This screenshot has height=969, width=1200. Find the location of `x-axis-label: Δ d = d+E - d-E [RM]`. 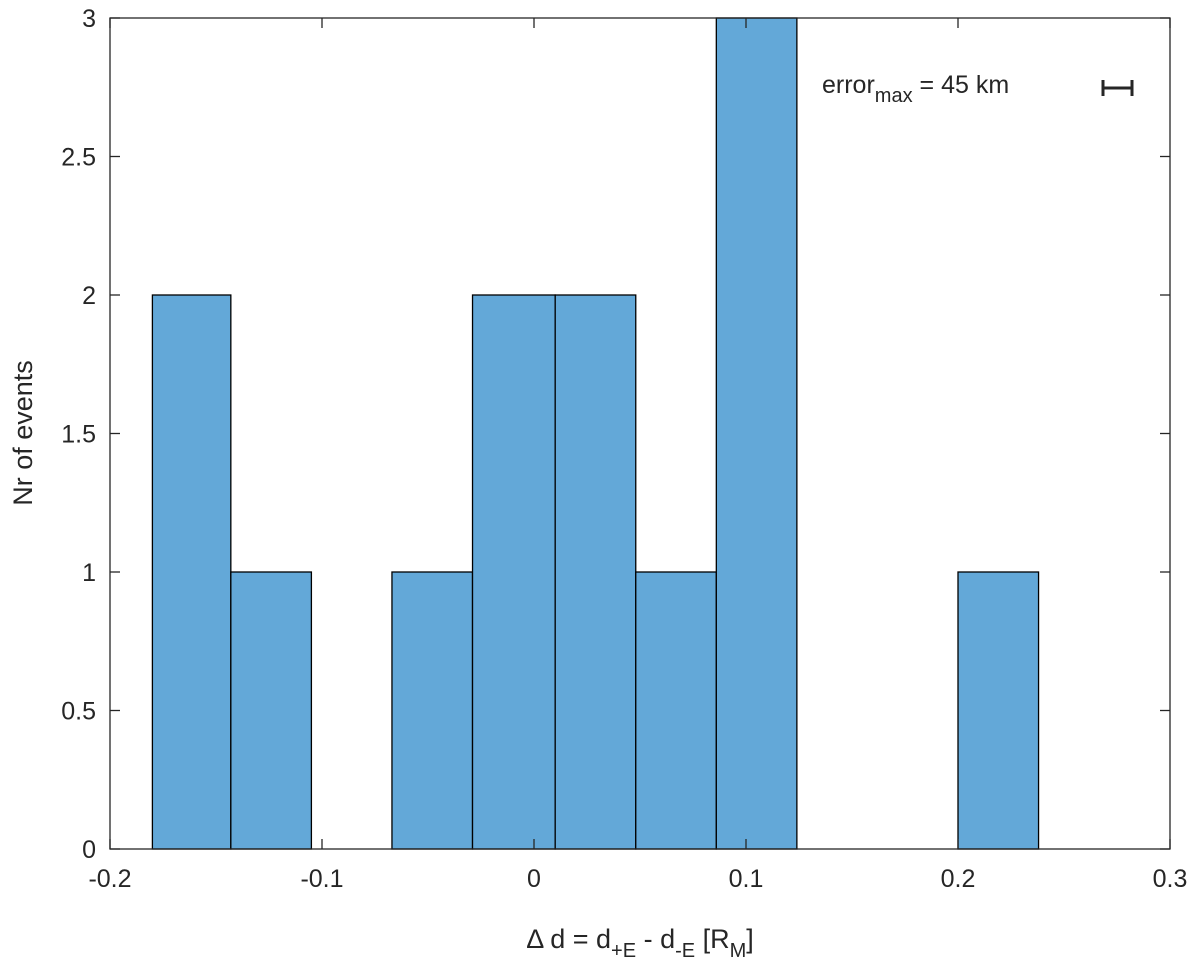

x-axis-label: Δ d = d+E - d-E [RM] is located at coordinates (640, 943).